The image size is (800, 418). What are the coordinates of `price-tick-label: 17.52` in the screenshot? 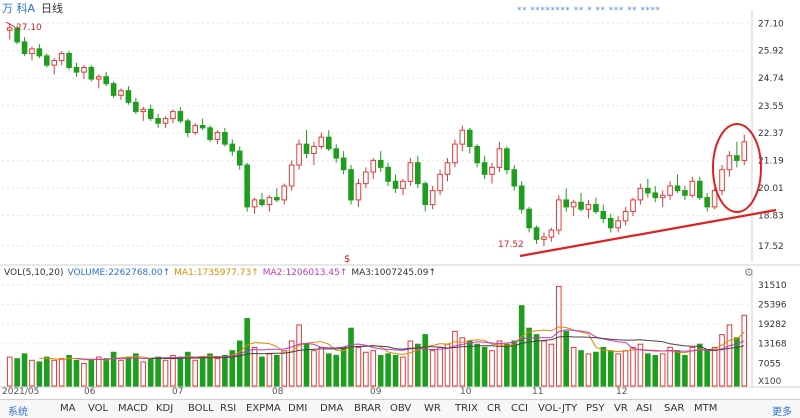 It's located at (771, 247).